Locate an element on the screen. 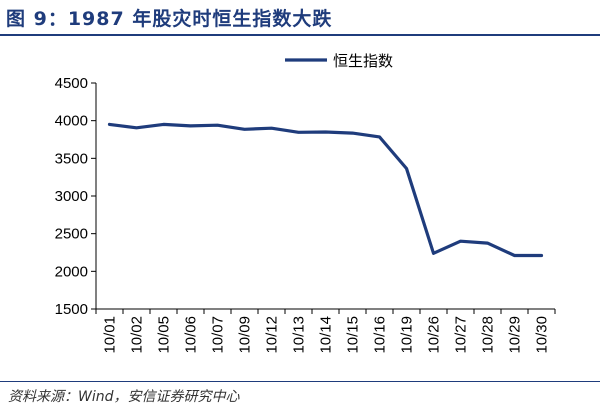  x-tick-label: 10/14 is located at coordinates (326, 335).